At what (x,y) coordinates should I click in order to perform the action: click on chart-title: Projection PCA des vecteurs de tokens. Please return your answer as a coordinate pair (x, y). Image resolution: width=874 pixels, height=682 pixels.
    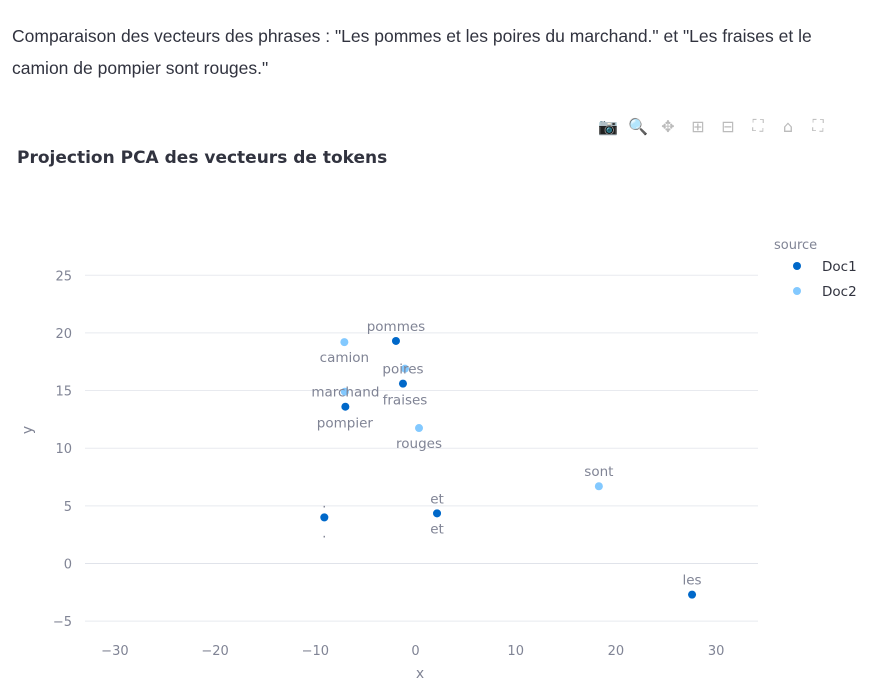
    Looking at the image, I should click on (202, 158).